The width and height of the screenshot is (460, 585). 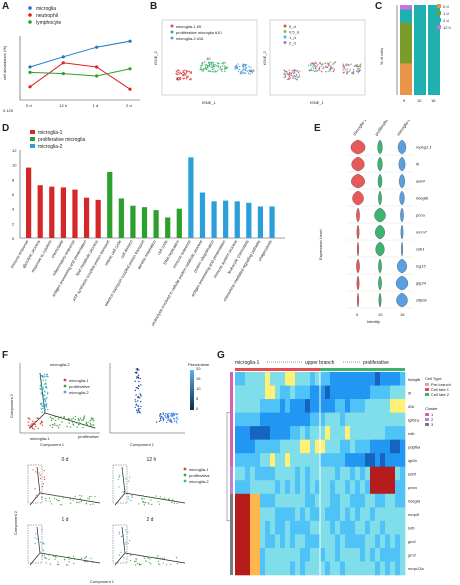 What do you see at coordinates (431, 408) in the screenshot?
I see `g-legend-title-cluster: Cluster` at bounding box center [431, 408].